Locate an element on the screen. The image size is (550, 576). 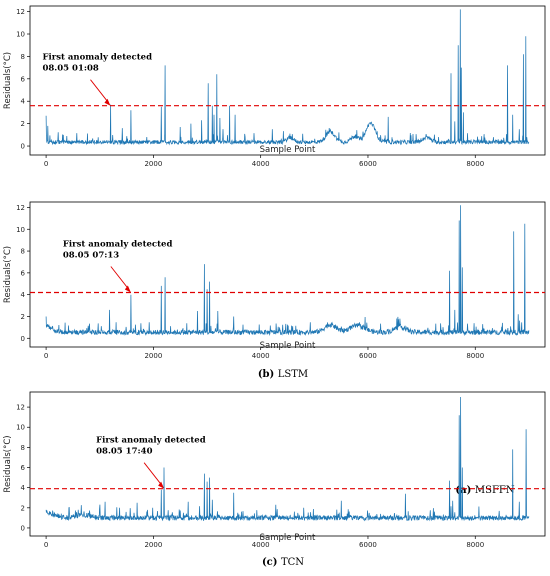
annotation-time: 08.05 01:08 is located at coordinates (70, 69).